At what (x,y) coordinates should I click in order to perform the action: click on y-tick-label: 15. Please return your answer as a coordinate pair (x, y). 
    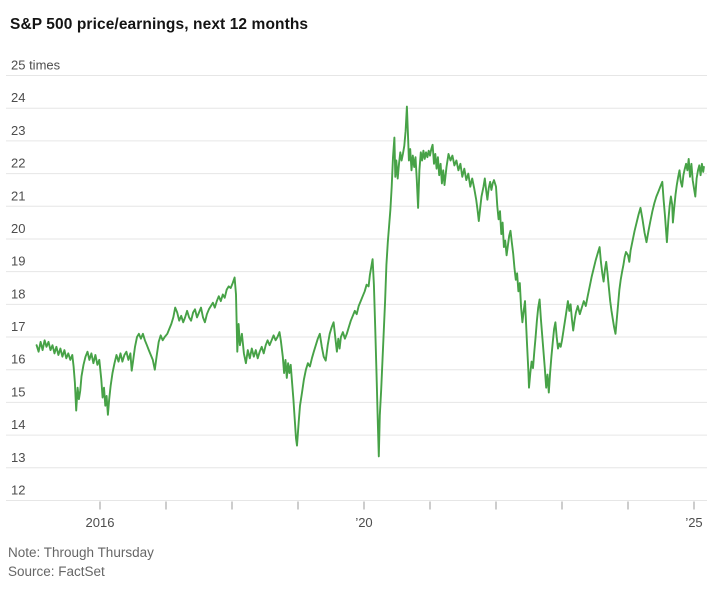
    Looking at the image, I should click on (18, 391).